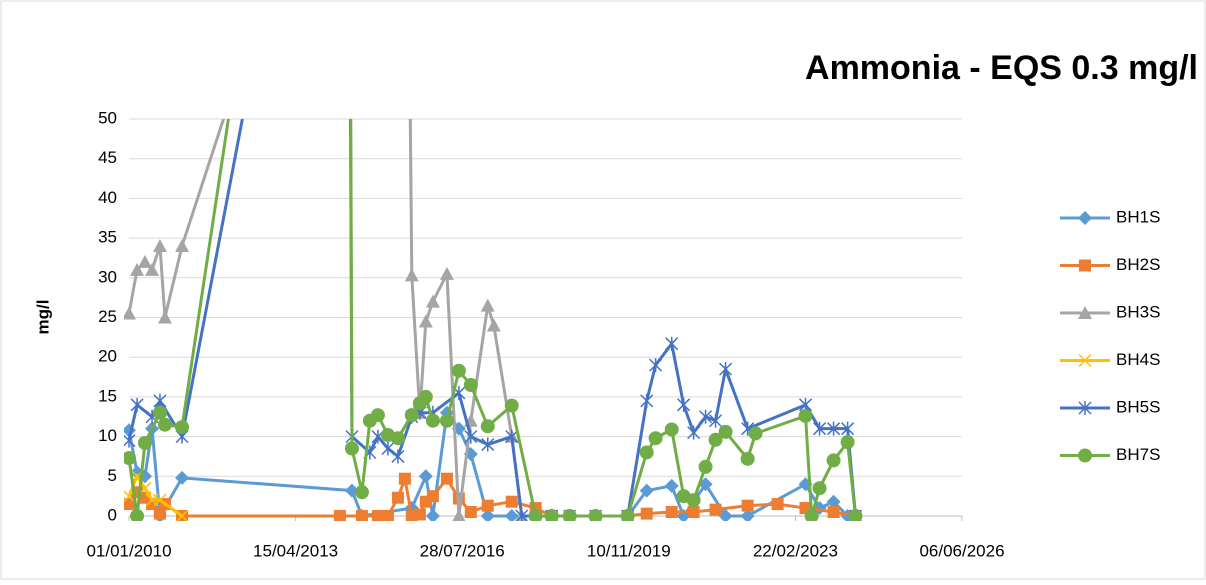 The height and width of the screenshot is (585, 1206). What do you see at coordinates (107, 237) in the screenshot?
I see `y-tick-label: 35` at bounding box center [107, 237].